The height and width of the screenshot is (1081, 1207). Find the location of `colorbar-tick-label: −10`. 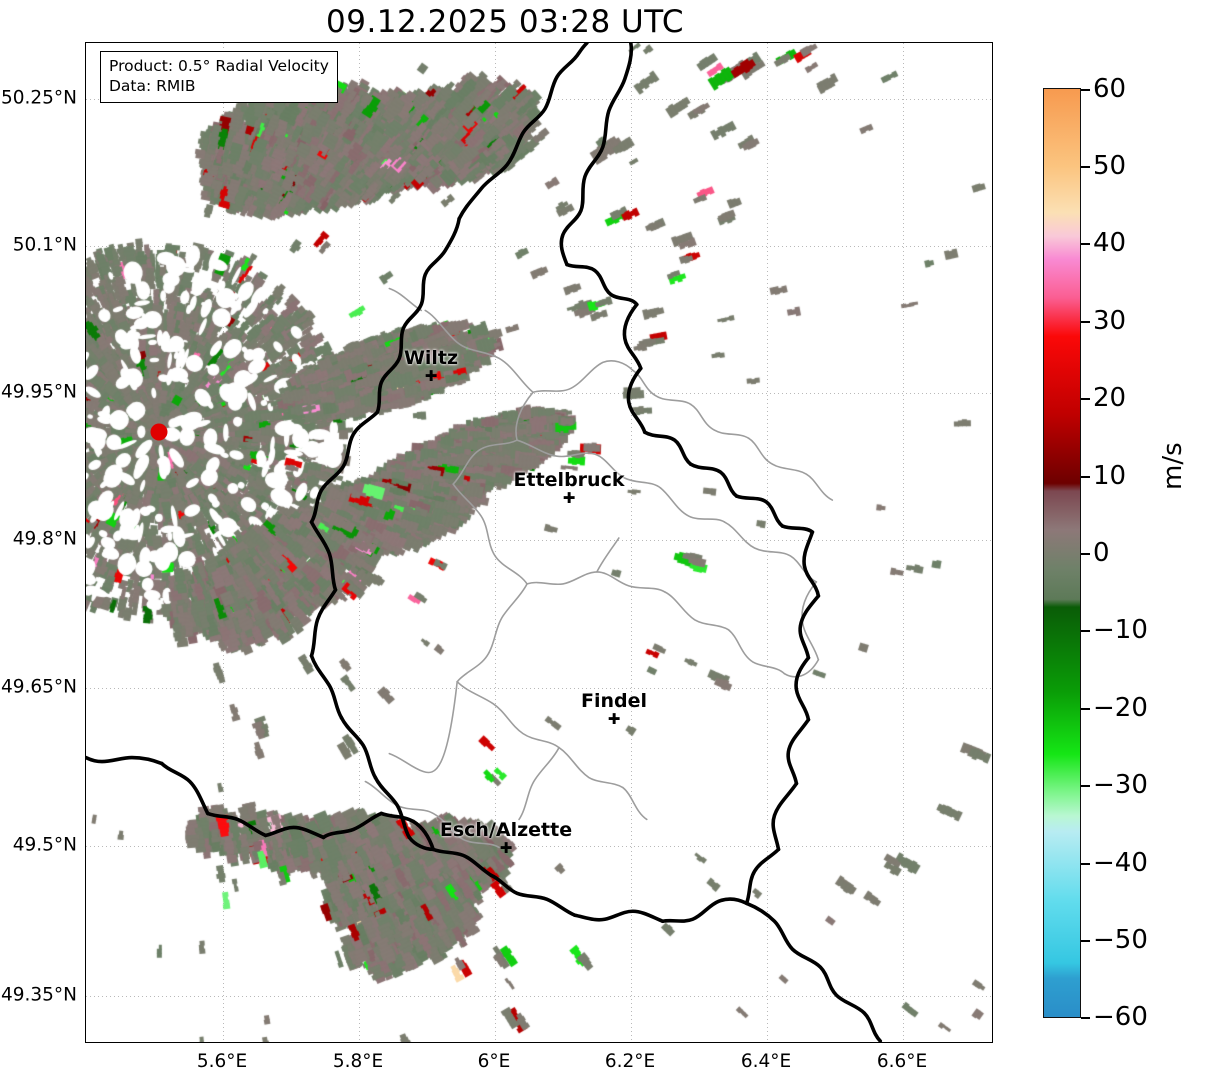

colorbar-tick-label: −10 is located at coordinates (1120, 630).